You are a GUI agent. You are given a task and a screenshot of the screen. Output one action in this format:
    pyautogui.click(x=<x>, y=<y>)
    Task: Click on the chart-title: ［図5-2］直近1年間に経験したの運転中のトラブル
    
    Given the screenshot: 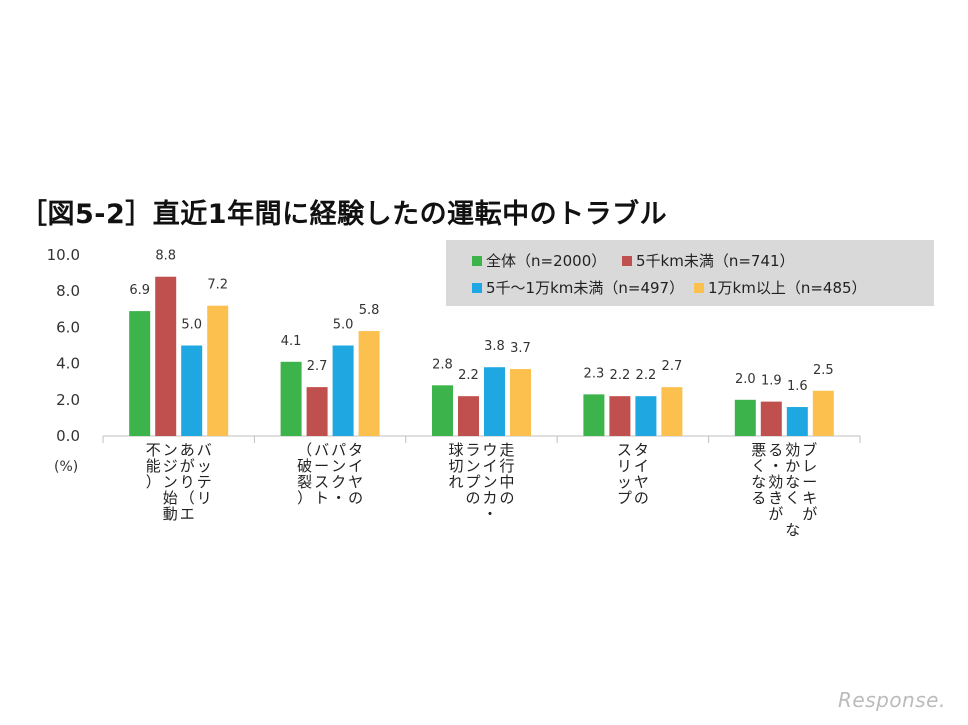 What is the action you would take?
    pyautogui.click(x=344, y=214)
    